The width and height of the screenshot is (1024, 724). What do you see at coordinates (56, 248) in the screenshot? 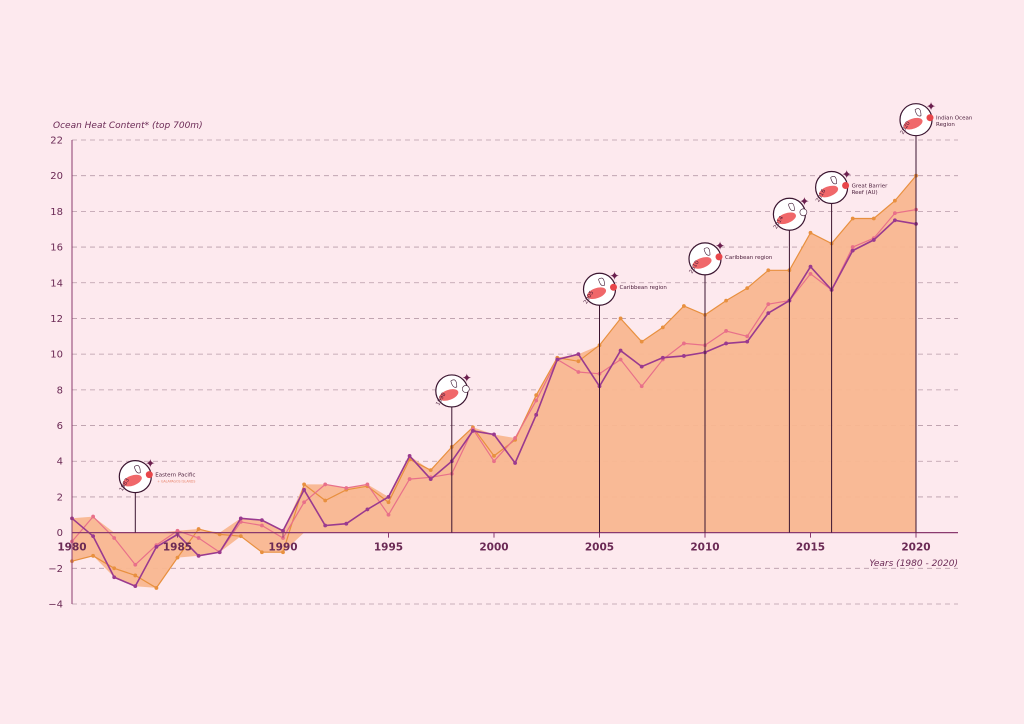
I see `y-tick-label: 16` at bounding box center [56, 248].